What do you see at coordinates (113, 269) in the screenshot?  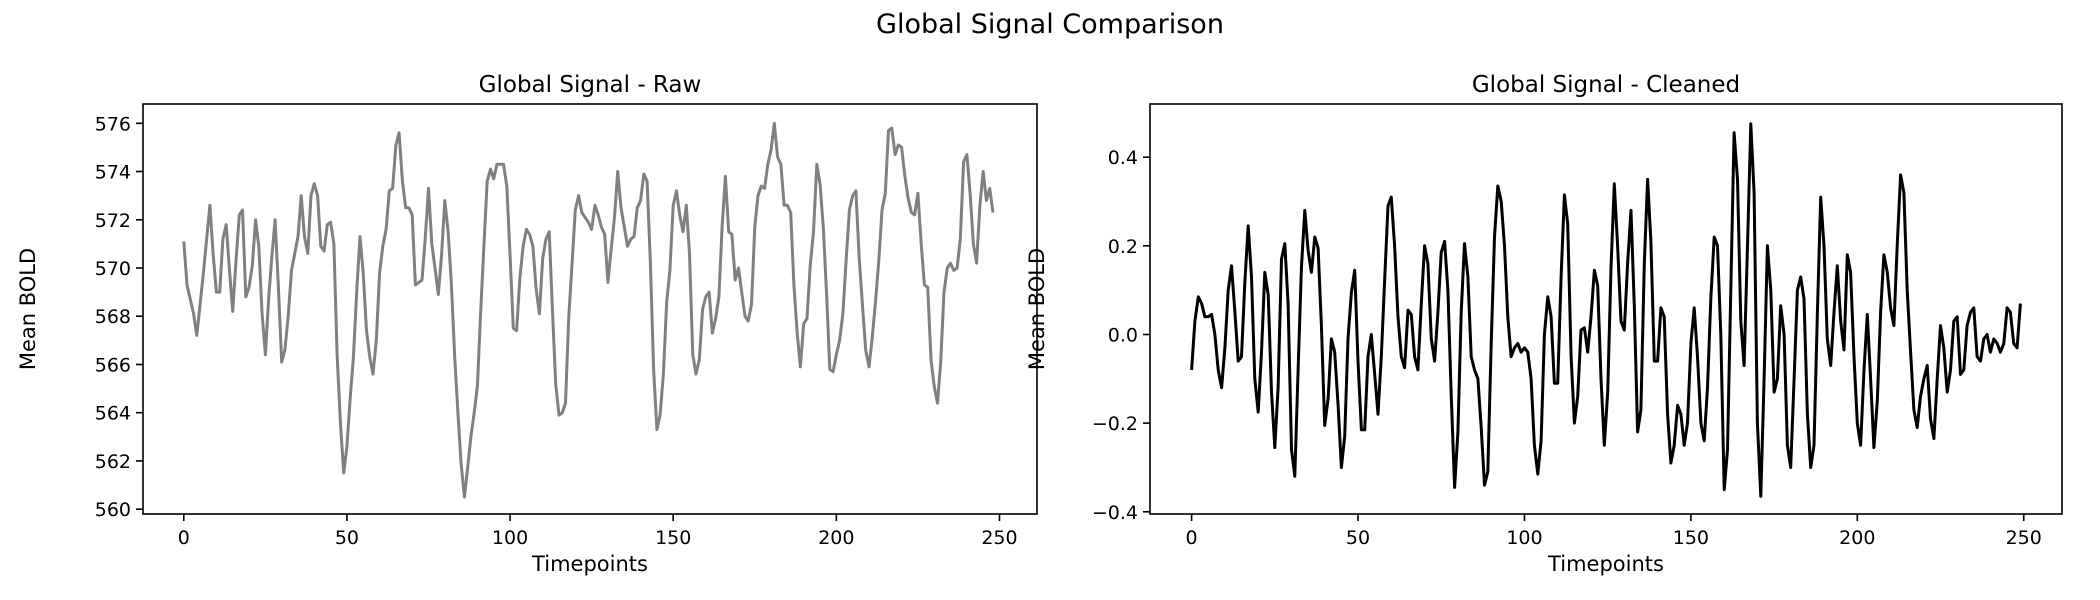 I see `y-tick-label: 570` at bounding box center [113, 269].